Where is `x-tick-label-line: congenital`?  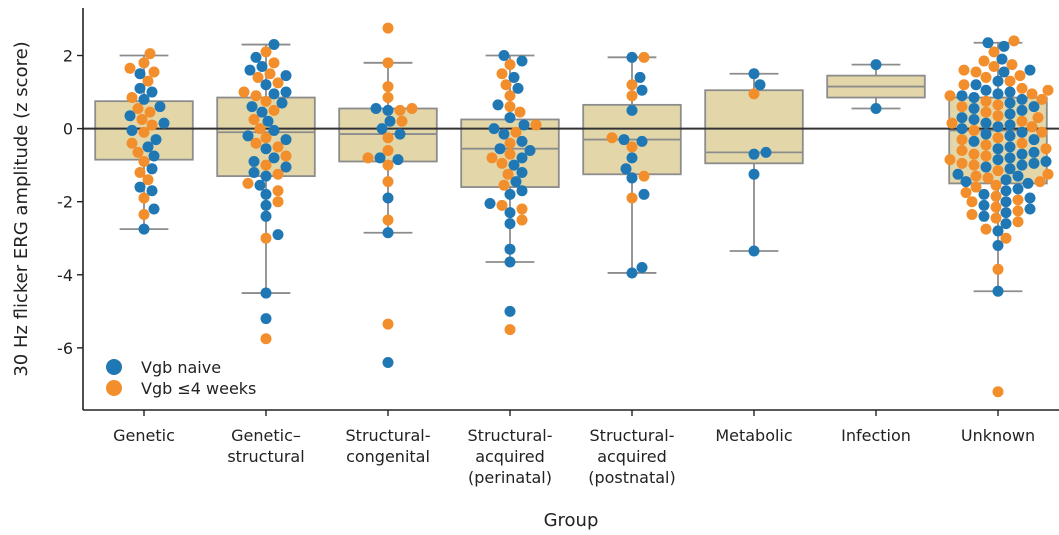
x-tick-label-line: congenital is located at coordinates (388, 456).